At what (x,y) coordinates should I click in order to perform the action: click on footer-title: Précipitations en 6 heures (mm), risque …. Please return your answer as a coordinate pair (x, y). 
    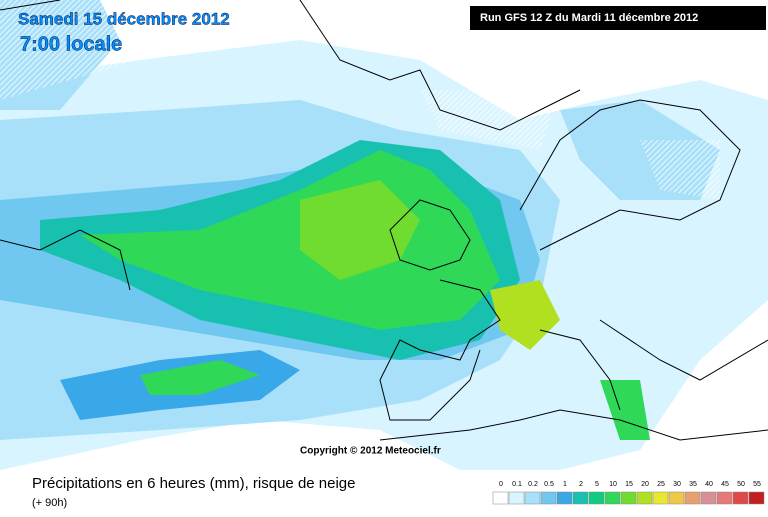
    Looking at the image, I should click on (194, 483).